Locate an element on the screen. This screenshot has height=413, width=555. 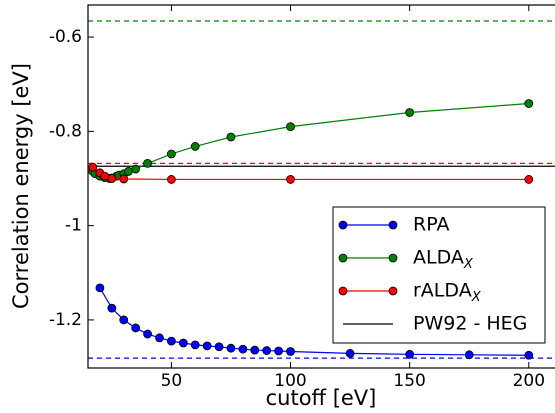
legend-label: PW92 - HEG is located at coordinates (470, 324).